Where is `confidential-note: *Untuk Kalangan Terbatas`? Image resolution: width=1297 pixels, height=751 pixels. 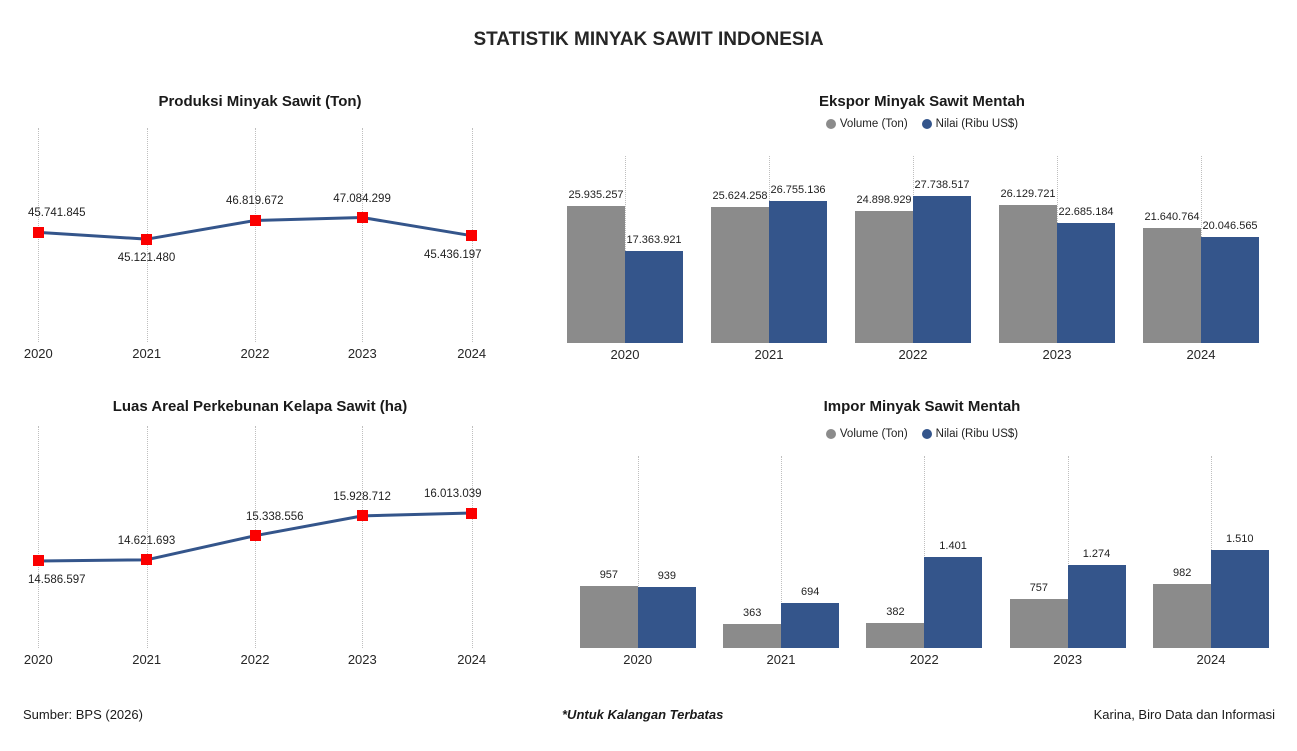
confidential-note: *Untuk Kalangan Terbatas is located at coordinates (643, 714).